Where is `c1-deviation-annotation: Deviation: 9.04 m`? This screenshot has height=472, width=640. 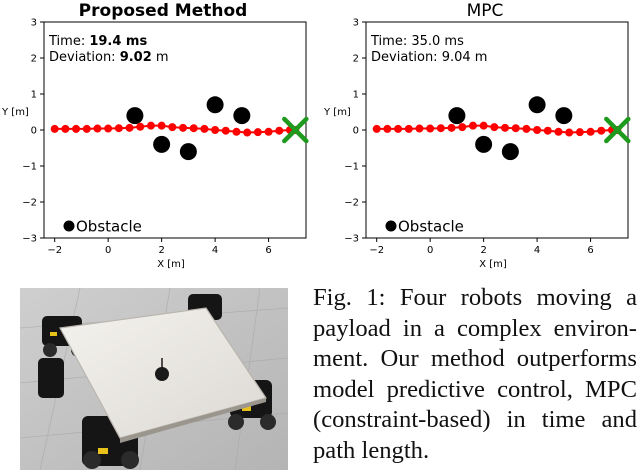 c1-deviation-annotation: Deviation: 9.04 m is located at coordinates (429, 57).